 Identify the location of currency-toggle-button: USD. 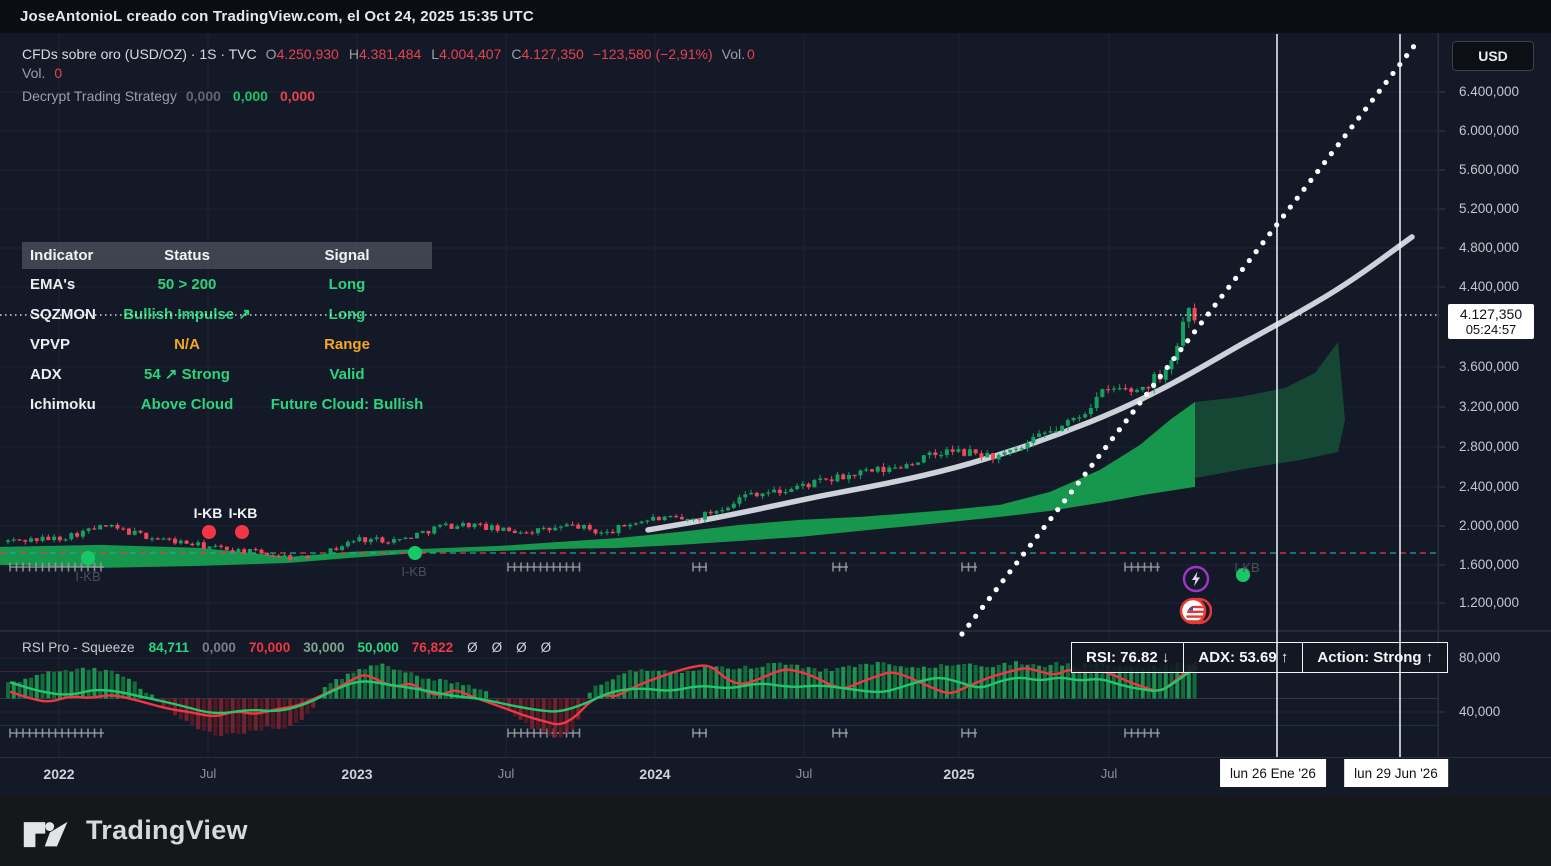
(1493, 56).